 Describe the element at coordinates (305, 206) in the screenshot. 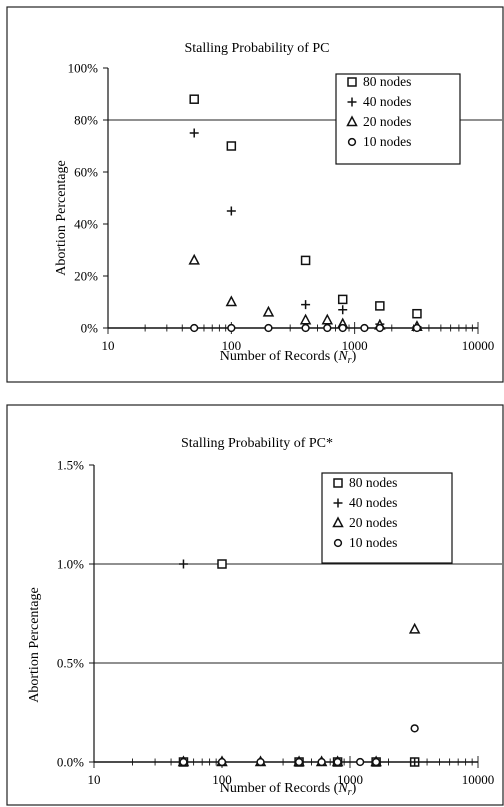

I see `series-square` at that location.